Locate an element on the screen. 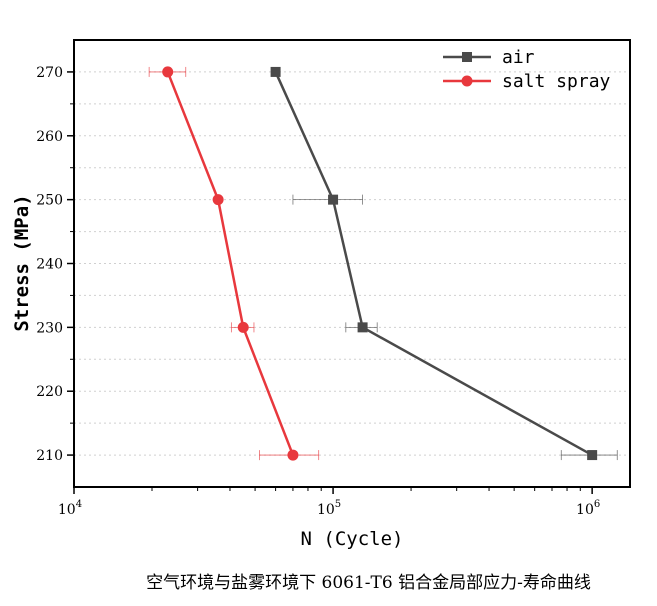 The image size is (657, 606). y-tick-label: 270 is located at coordinates (49, 73).